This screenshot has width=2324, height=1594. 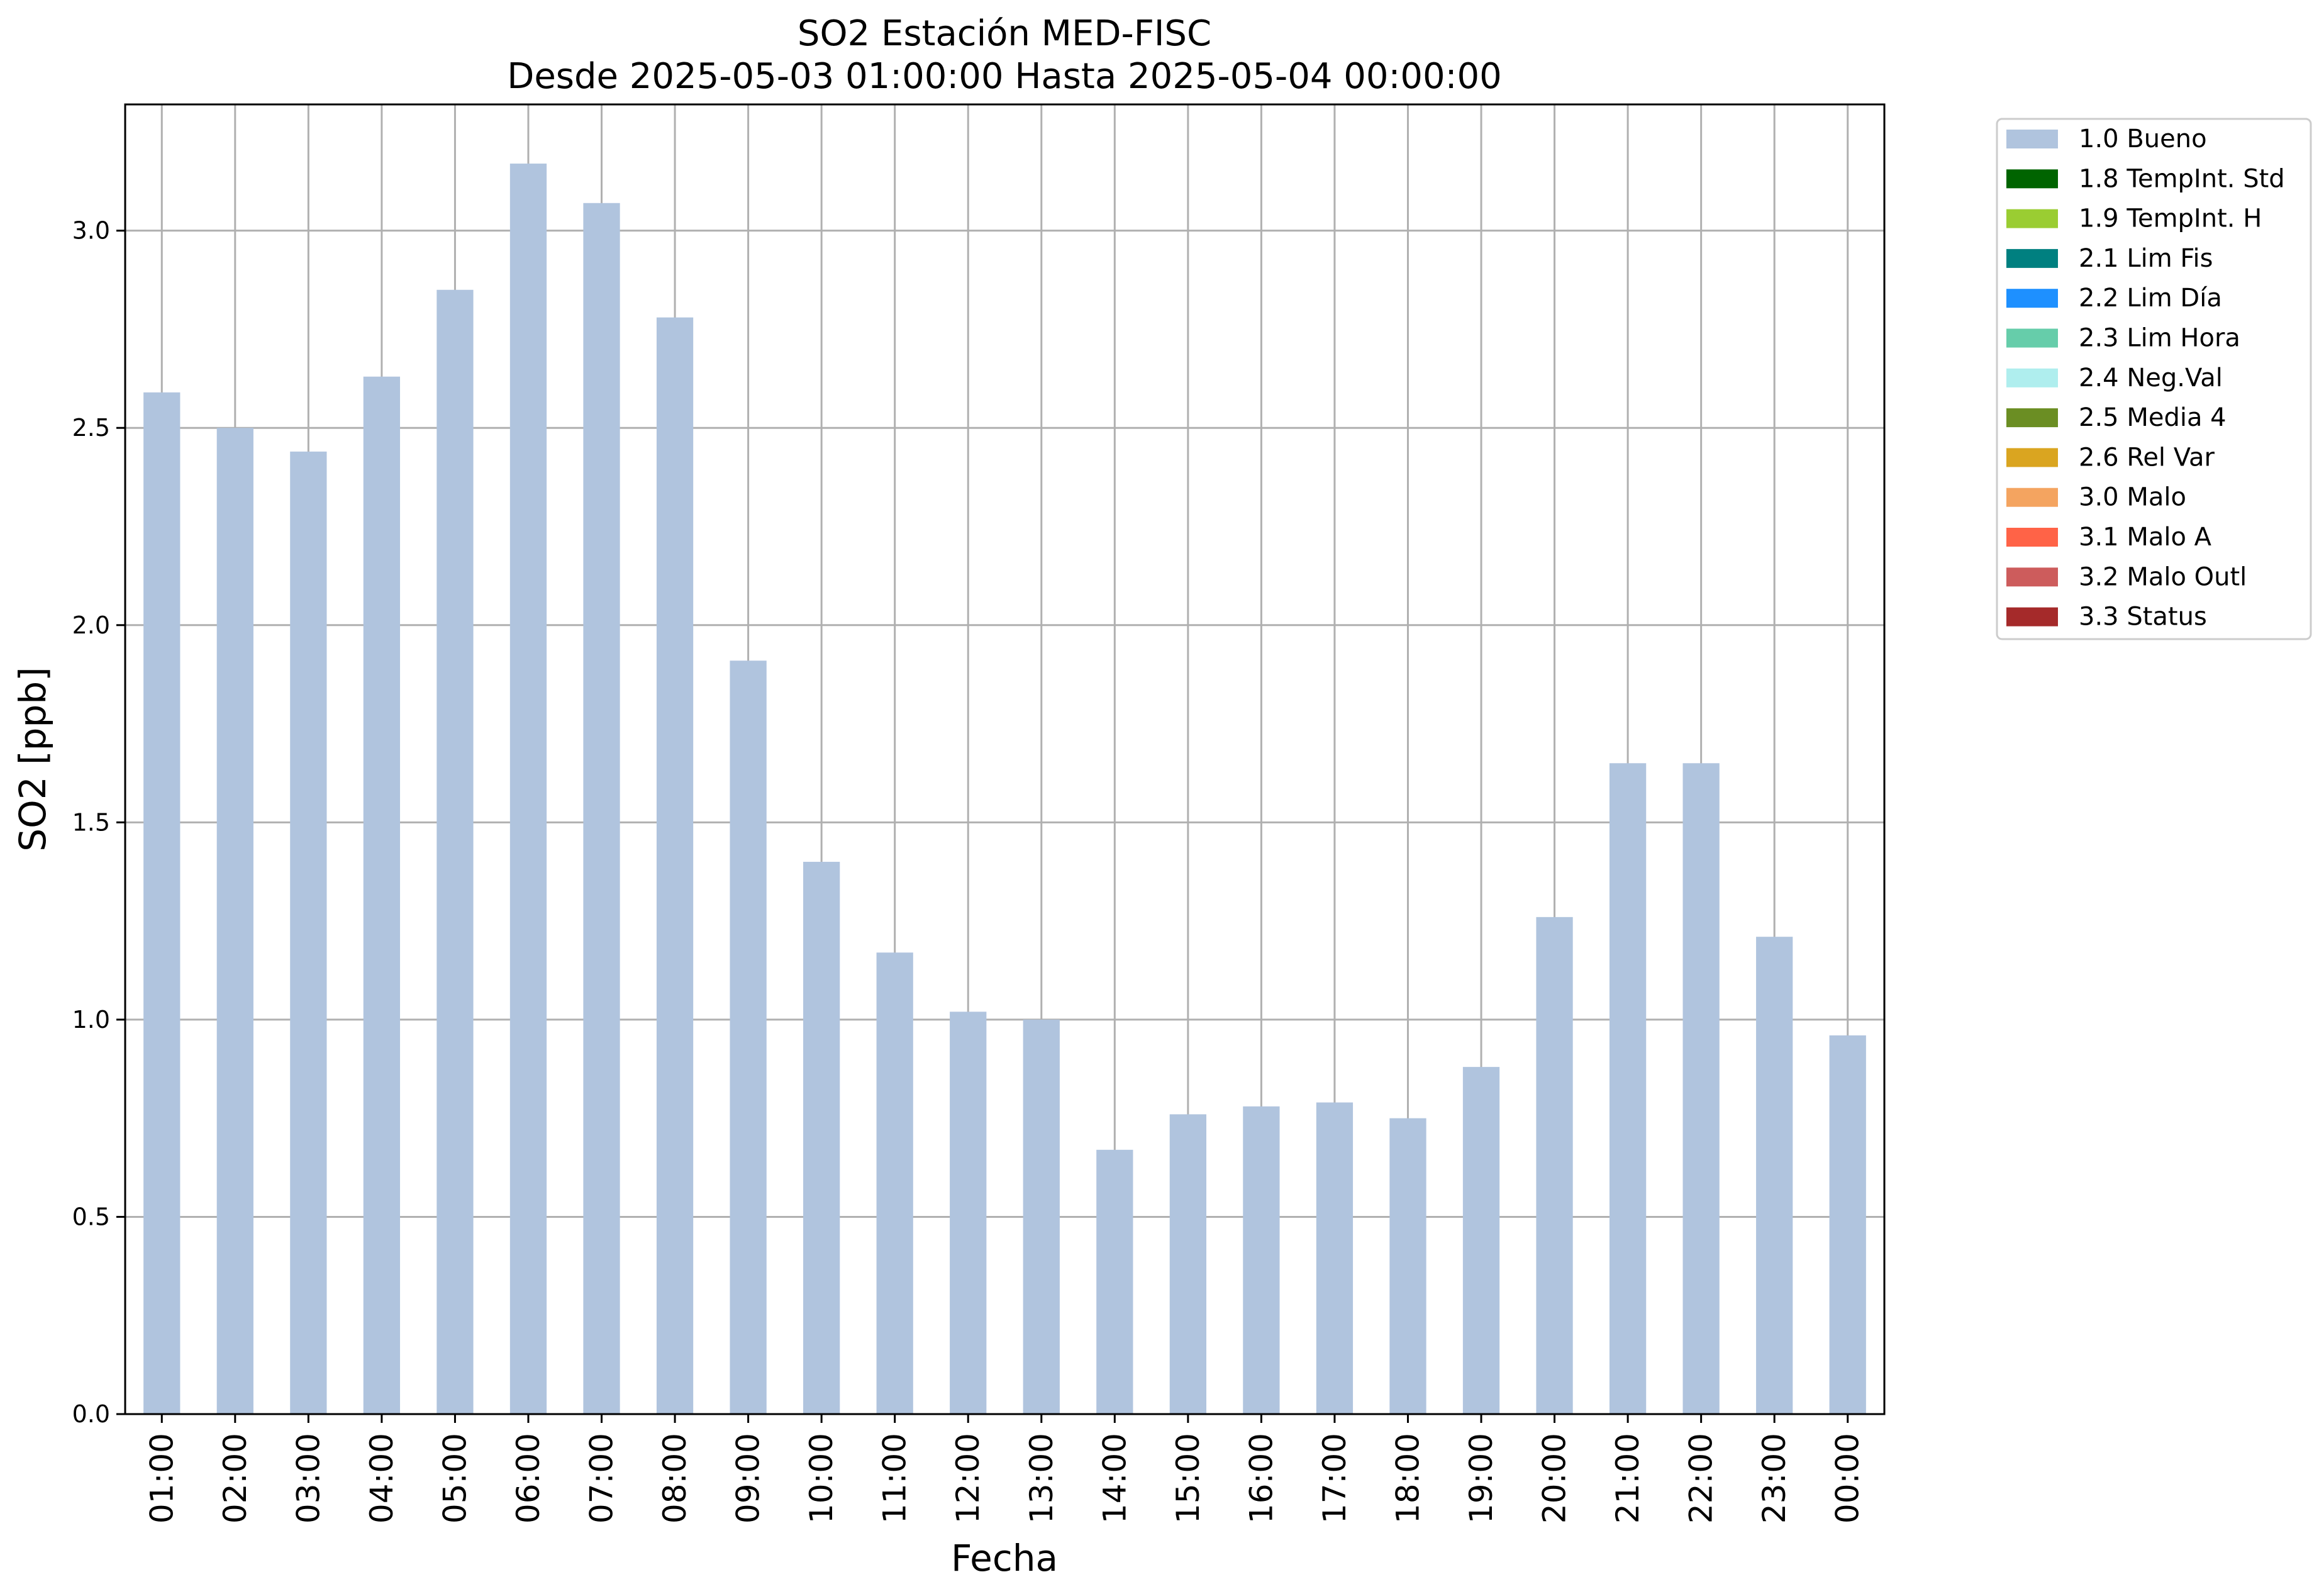 I want to click on x-tick-label: 06:00, so click(x=528, y=1478).